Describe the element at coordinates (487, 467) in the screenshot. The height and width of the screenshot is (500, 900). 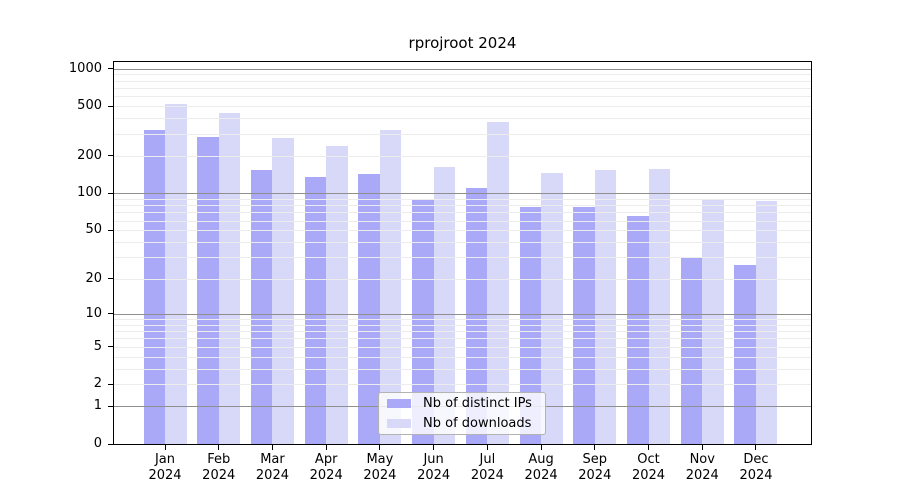
I see `x-tick-label: Jul 2024` at that location.